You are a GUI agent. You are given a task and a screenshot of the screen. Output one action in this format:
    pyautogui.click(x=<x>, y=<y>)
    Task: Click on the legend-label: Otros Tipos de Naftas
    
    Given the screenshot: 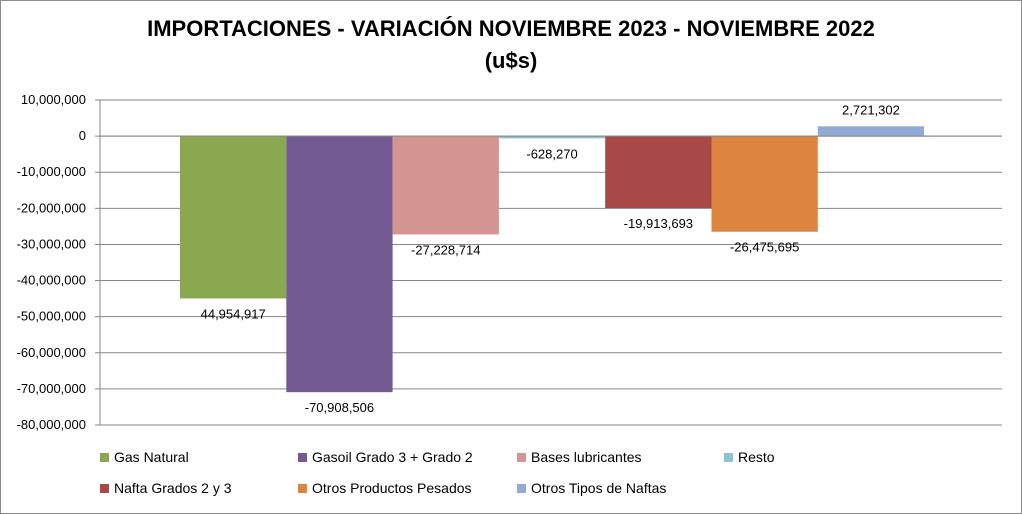 What is the action you would take?
    pyautogui.click(x=598, y=488)
    